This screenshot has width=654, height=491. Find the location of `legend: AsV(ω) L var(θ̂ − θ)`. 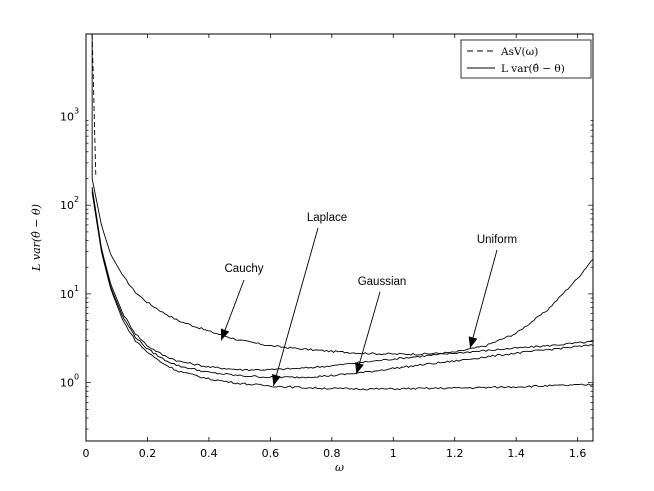

legend: AsV(ω) L var(θ̂ − θ) is located at coordinates (526, 59).